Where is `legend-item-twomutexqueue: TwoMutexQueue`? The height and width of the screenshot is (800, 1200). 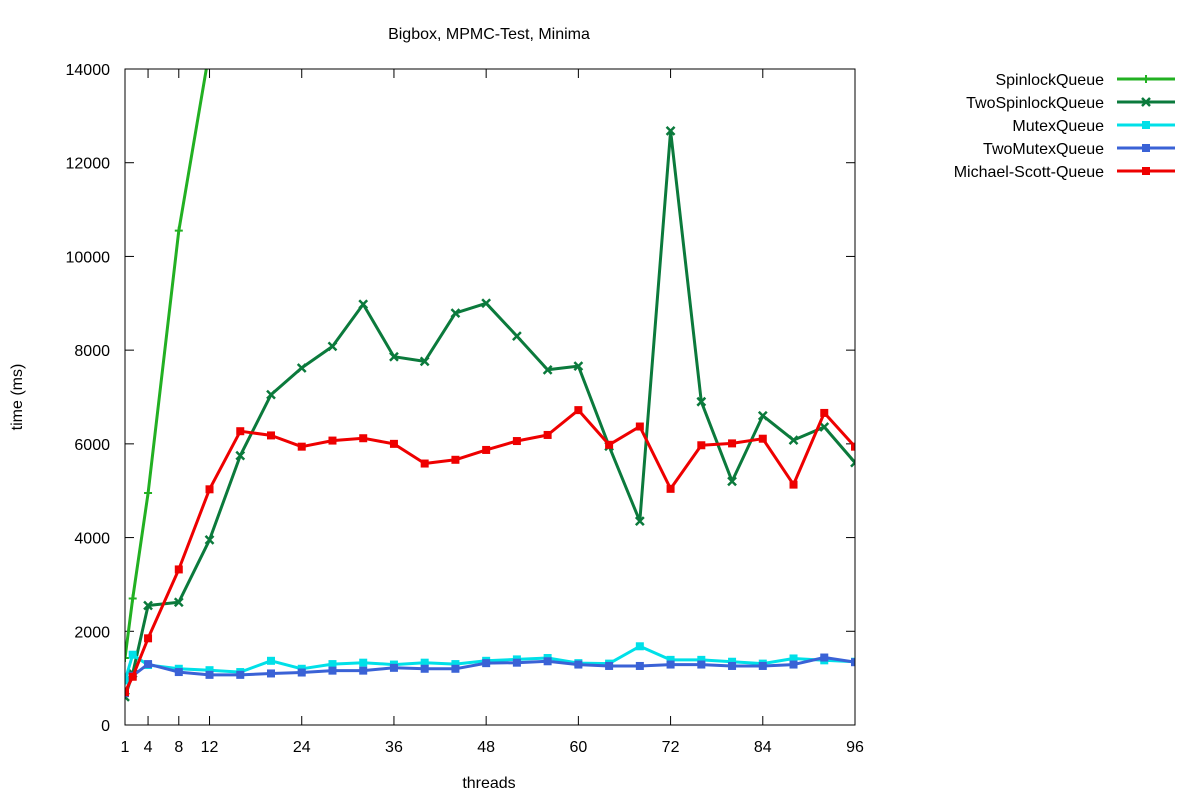
legend-item-twomutexqueue: TwoMutexQueue is located at coordinates (1079, 149).